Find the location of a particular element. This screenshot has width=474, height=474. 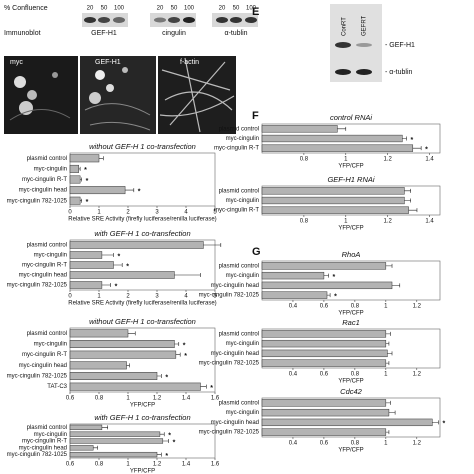

micrograph-label: GEF-H1 is located at coordinates (108, 62).